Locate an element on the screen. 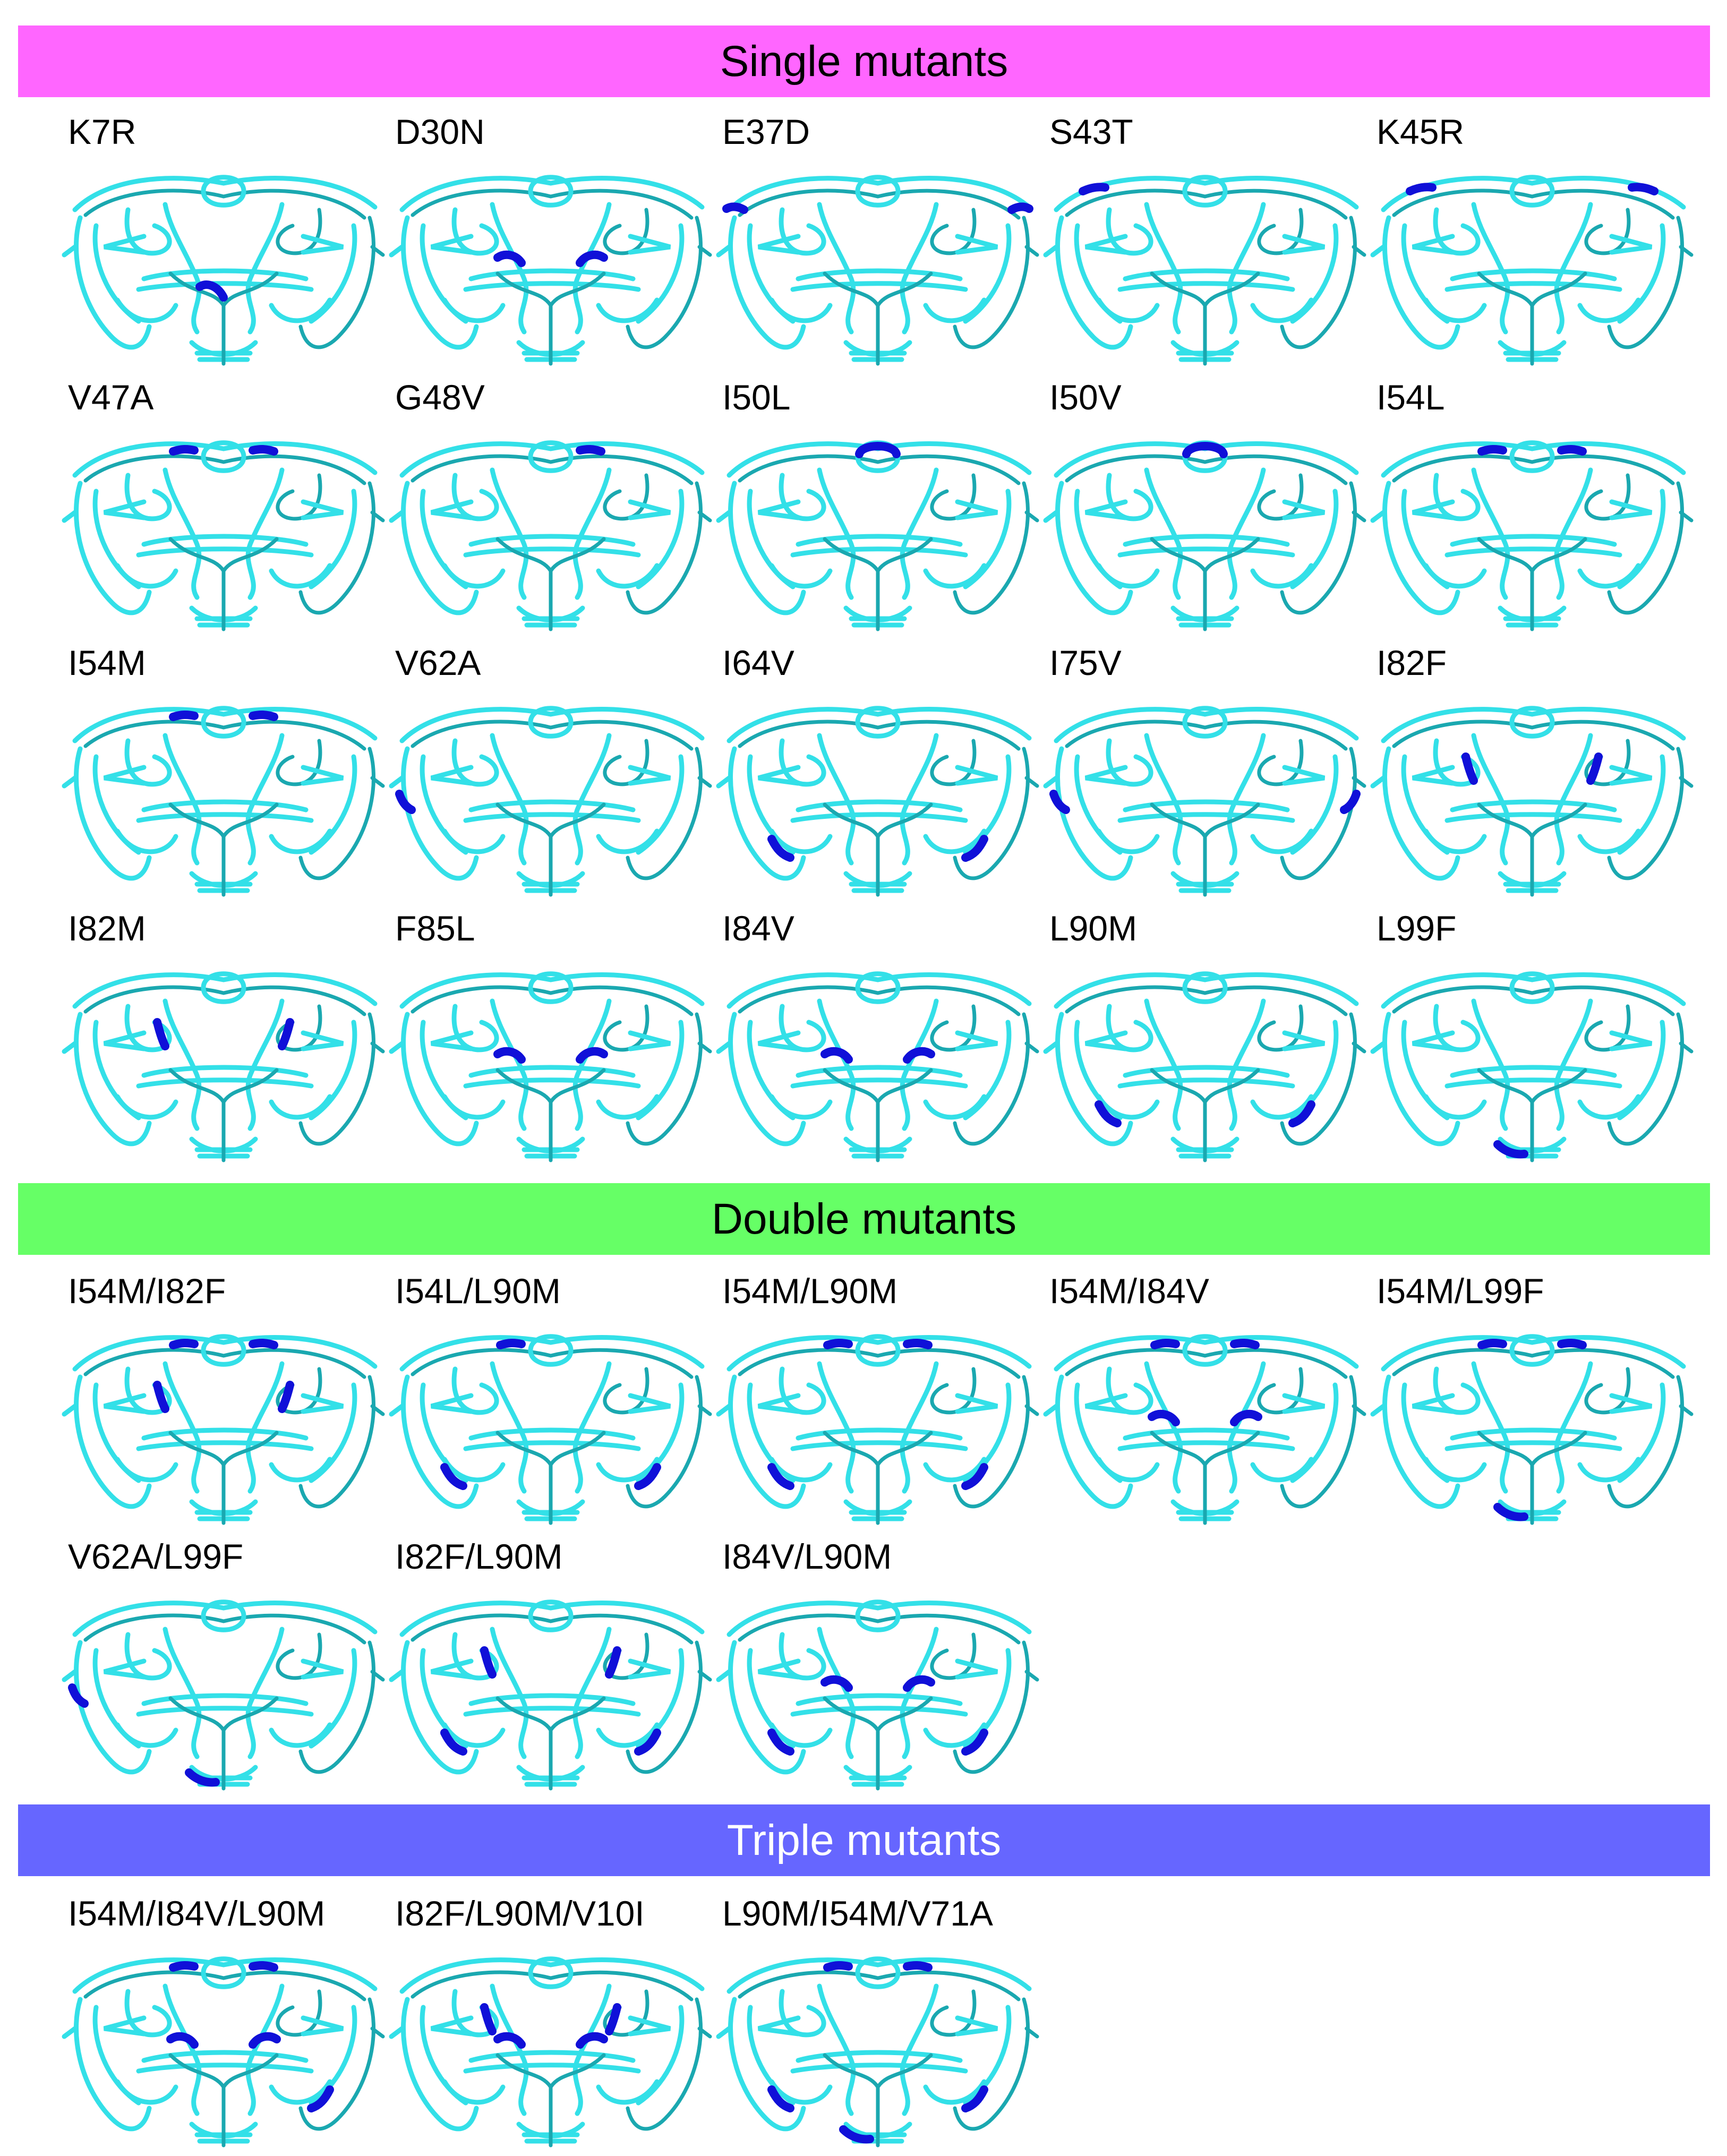 The width and height of the screenshot is (1727, 2156). mutation-site-lower-left is located at coordinates (453, 1476).